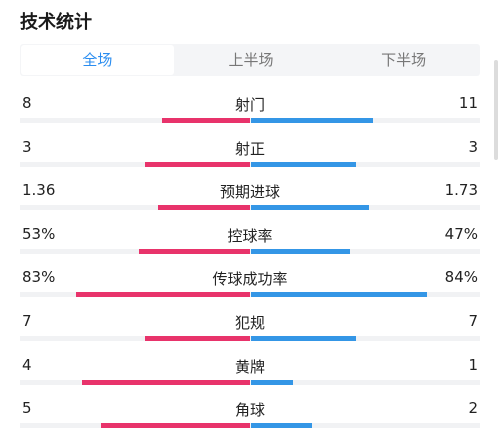 This screenshot has height=440, width=500. I want to click on stat-row: 1.36 预期进球 1.73, so click(250, 191).